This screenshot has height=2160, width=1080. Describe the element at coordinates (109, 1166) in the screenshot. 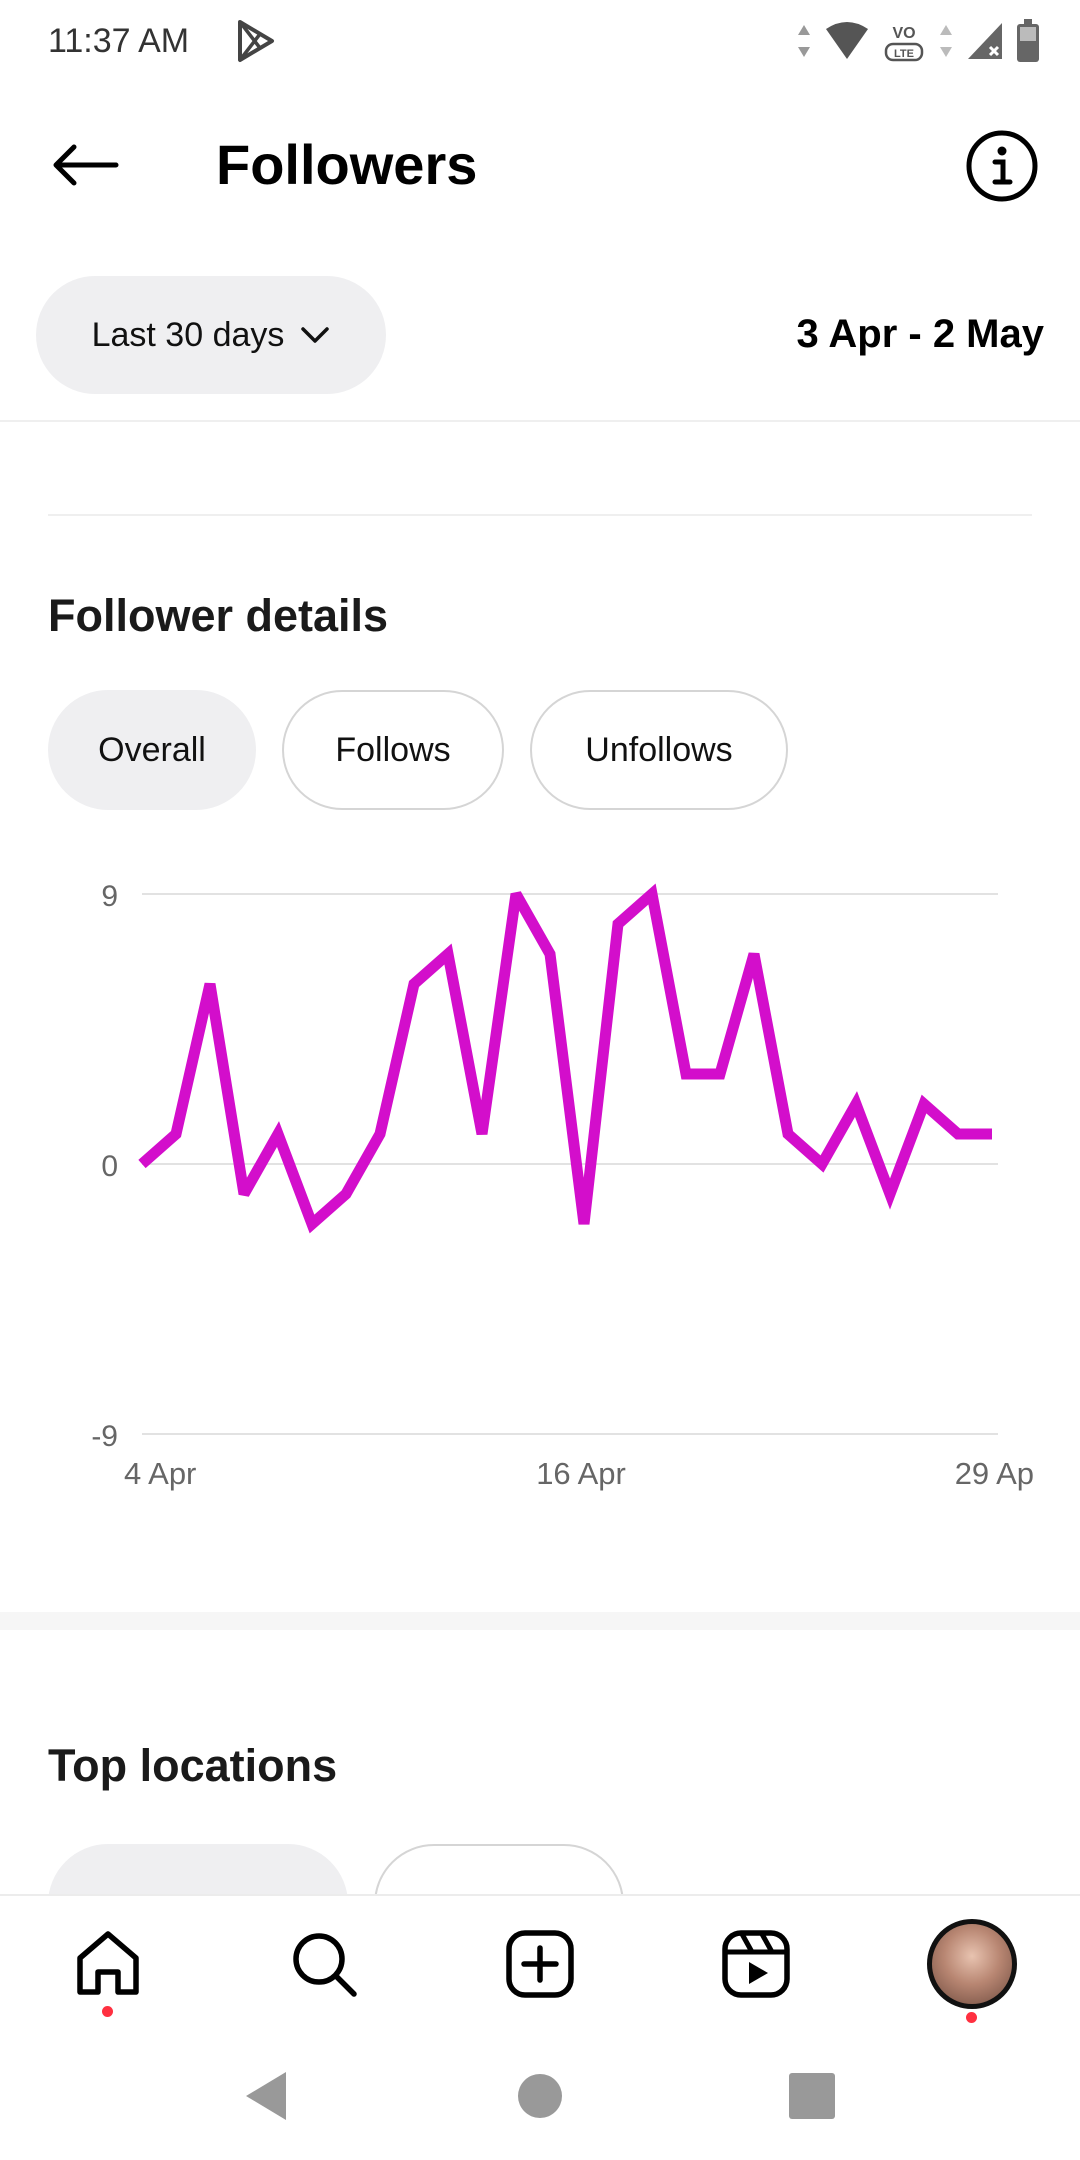

I see `y-tick-label: 0` at that location.